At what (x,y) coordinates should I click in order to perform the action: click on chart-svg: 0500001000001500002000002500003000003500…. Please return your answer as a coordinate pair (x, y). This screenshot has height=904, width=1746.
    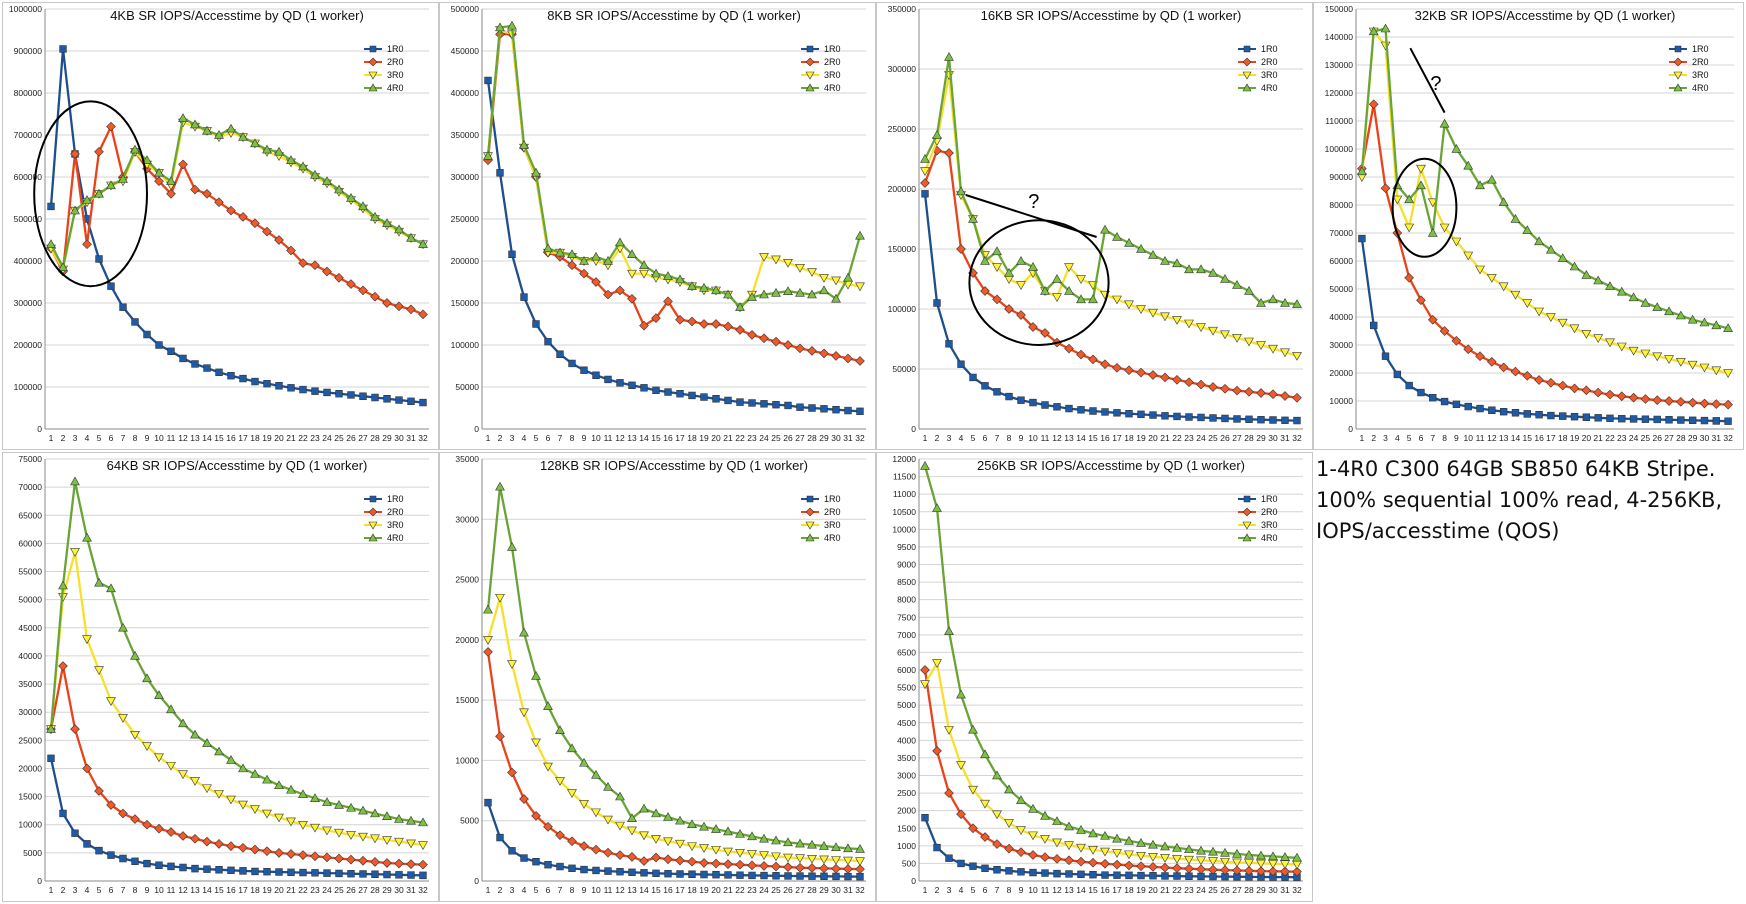
    Looking at the image, I should click on (658, 223).